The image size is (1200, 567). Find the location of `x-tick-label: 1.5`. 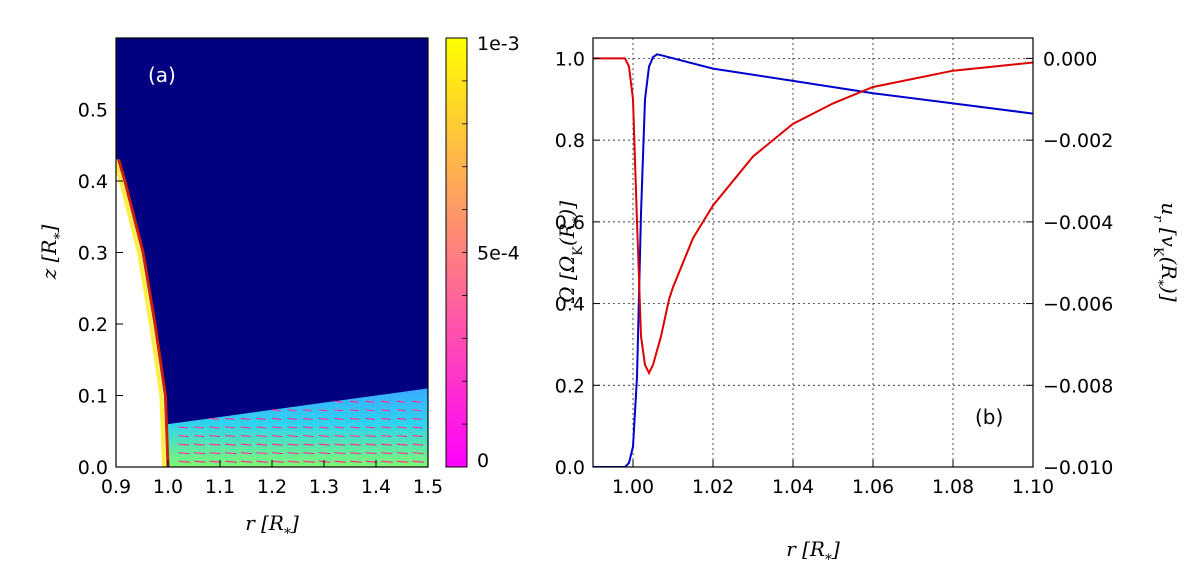

x-tick-label: 1.5 is located at coordinates (428, 487).